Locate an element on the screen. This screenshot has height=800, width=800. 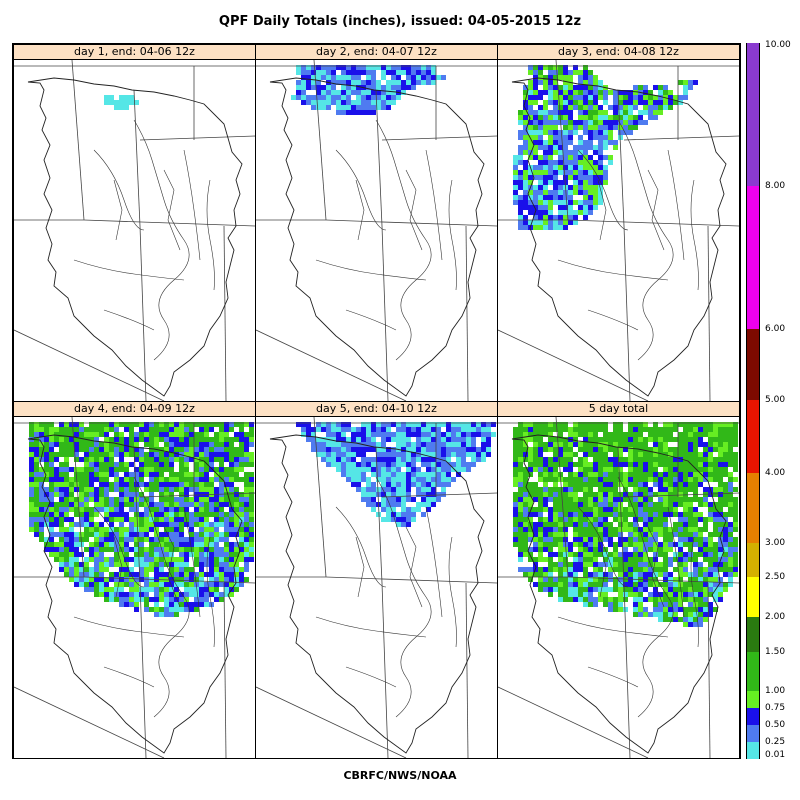
legend-tick-label: 6.00 is located at coordinates (775, 329).